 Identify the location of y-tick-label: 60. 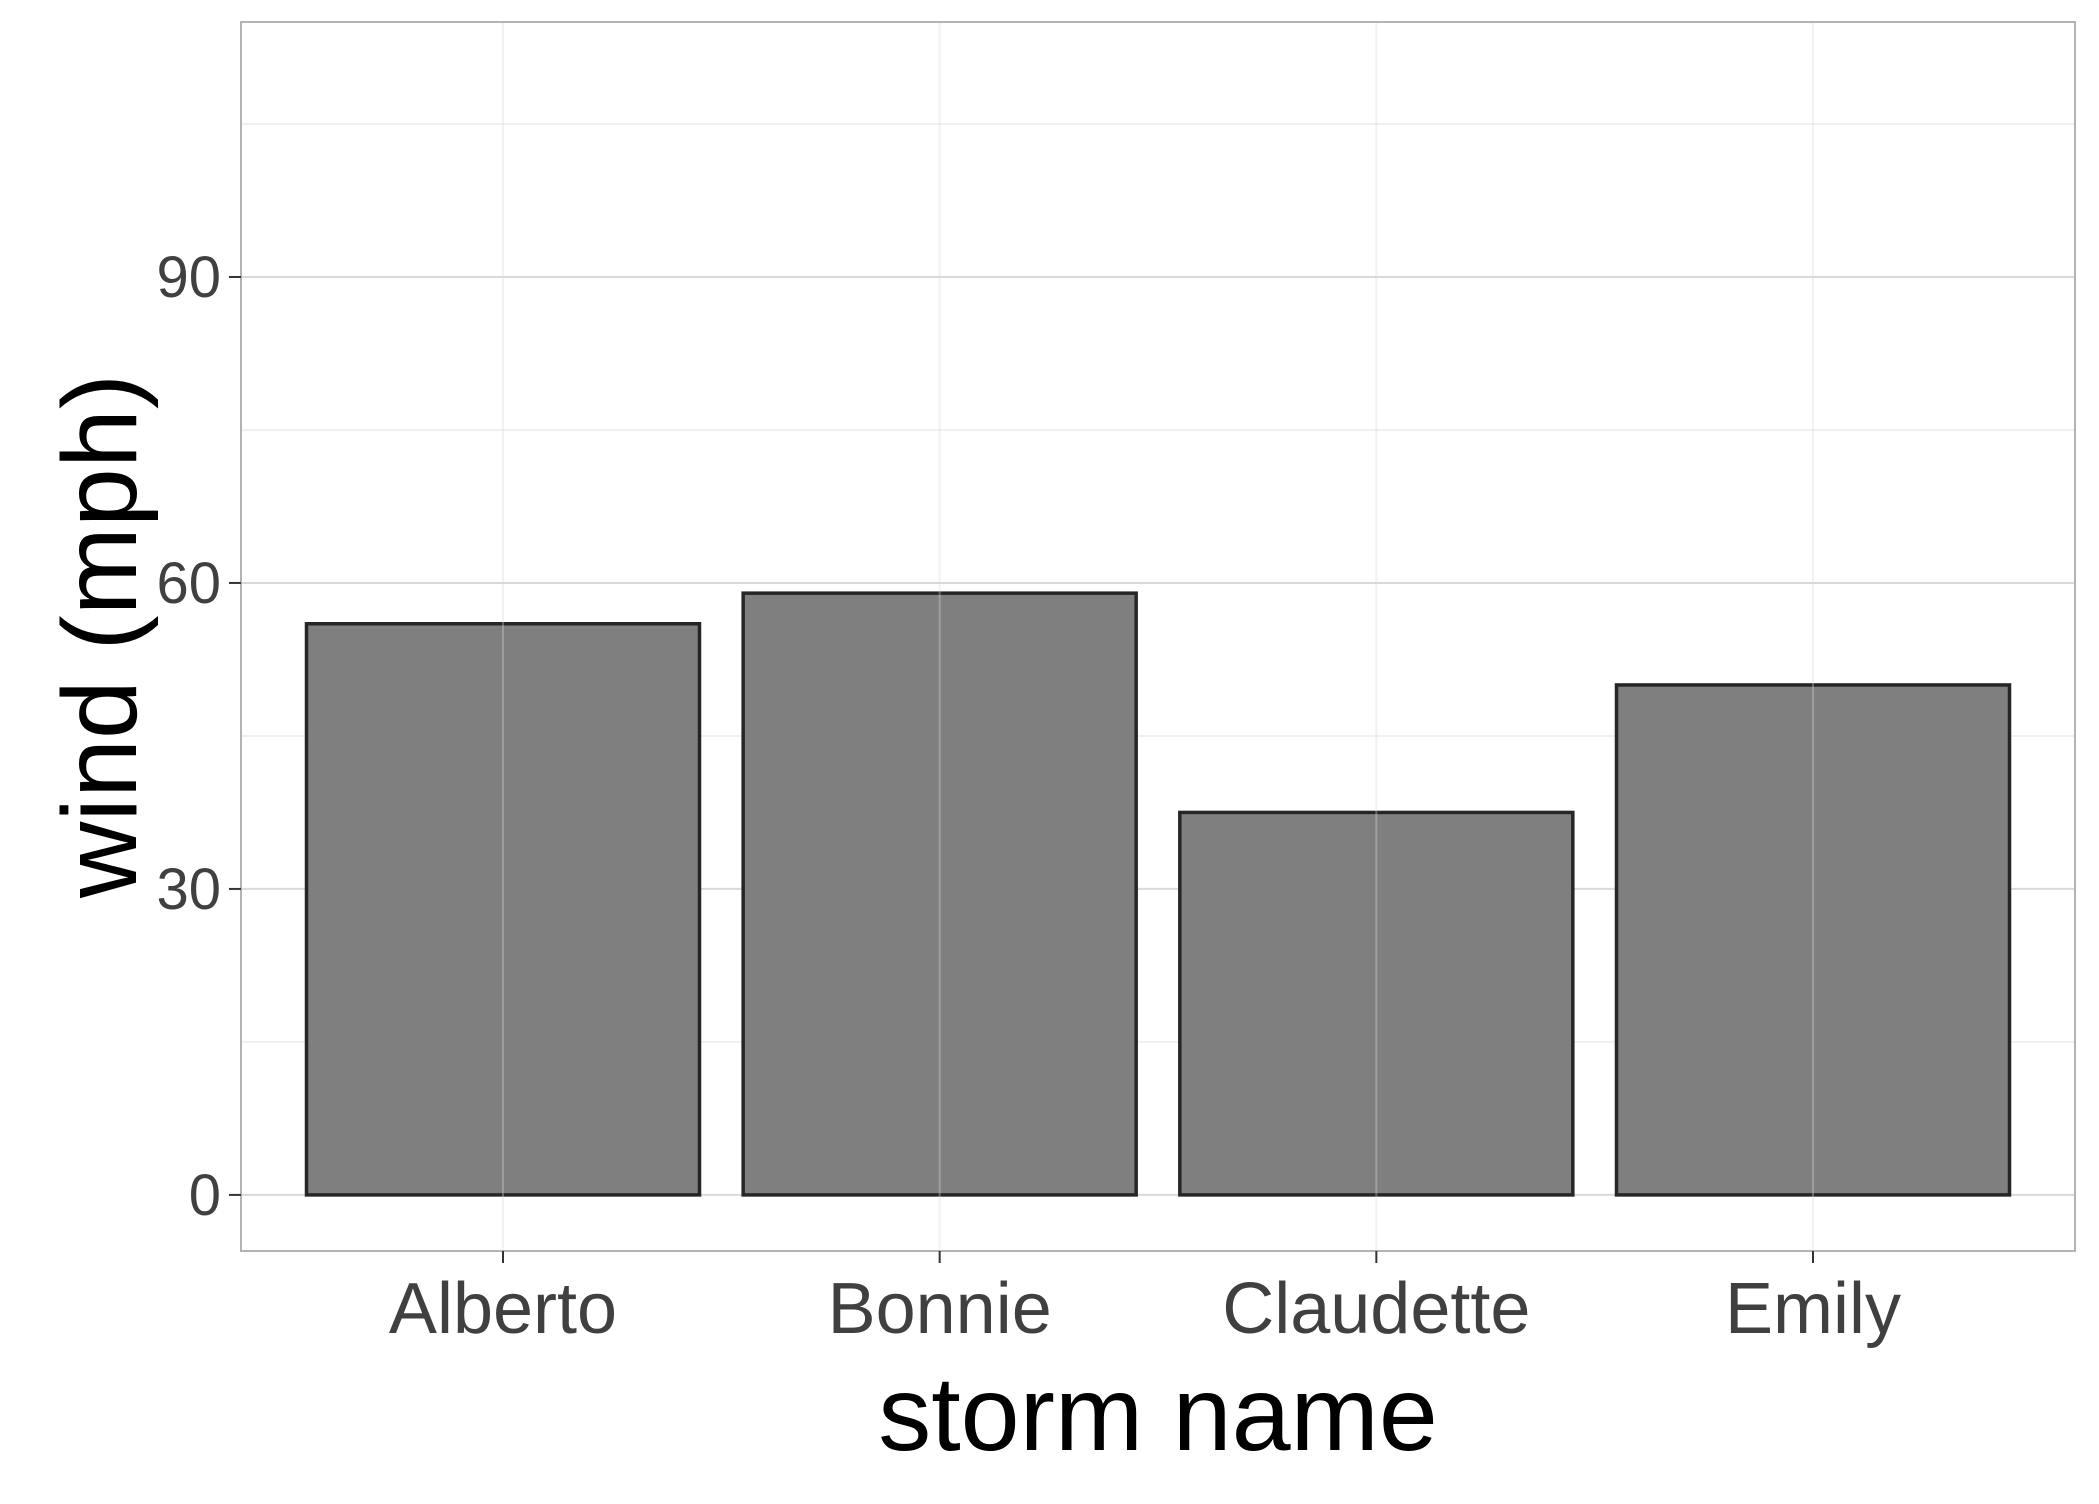
(188, 583).